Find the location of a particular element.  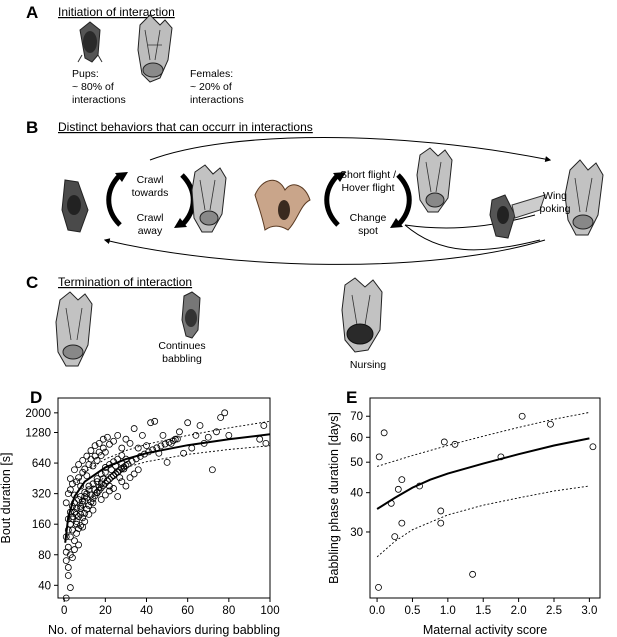

crawl-away-line1: Crawl is located at coordinates (150, 218).